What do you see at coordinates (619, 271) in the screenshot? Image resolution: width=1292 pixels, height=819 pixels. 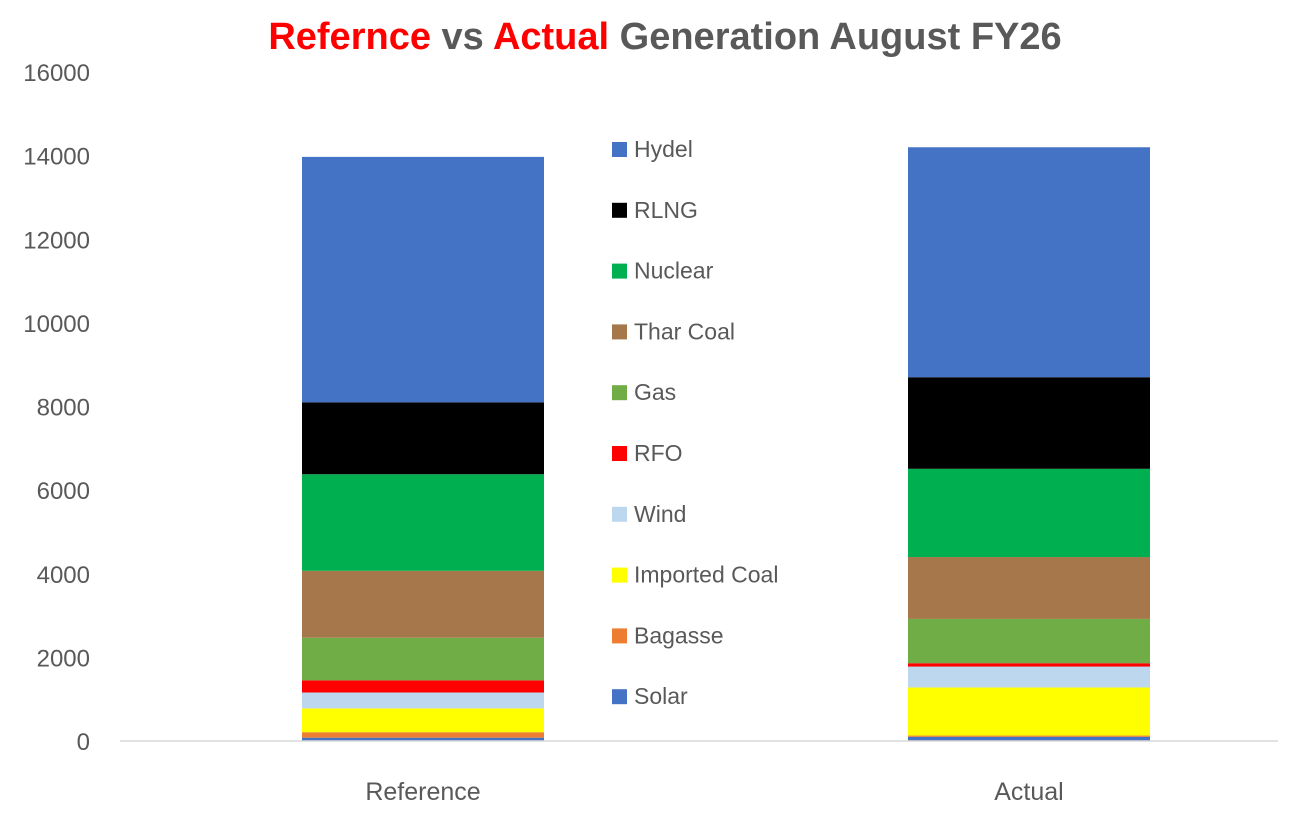 I see `legend-swatch-nuclear` at bounding box center [619, 271].